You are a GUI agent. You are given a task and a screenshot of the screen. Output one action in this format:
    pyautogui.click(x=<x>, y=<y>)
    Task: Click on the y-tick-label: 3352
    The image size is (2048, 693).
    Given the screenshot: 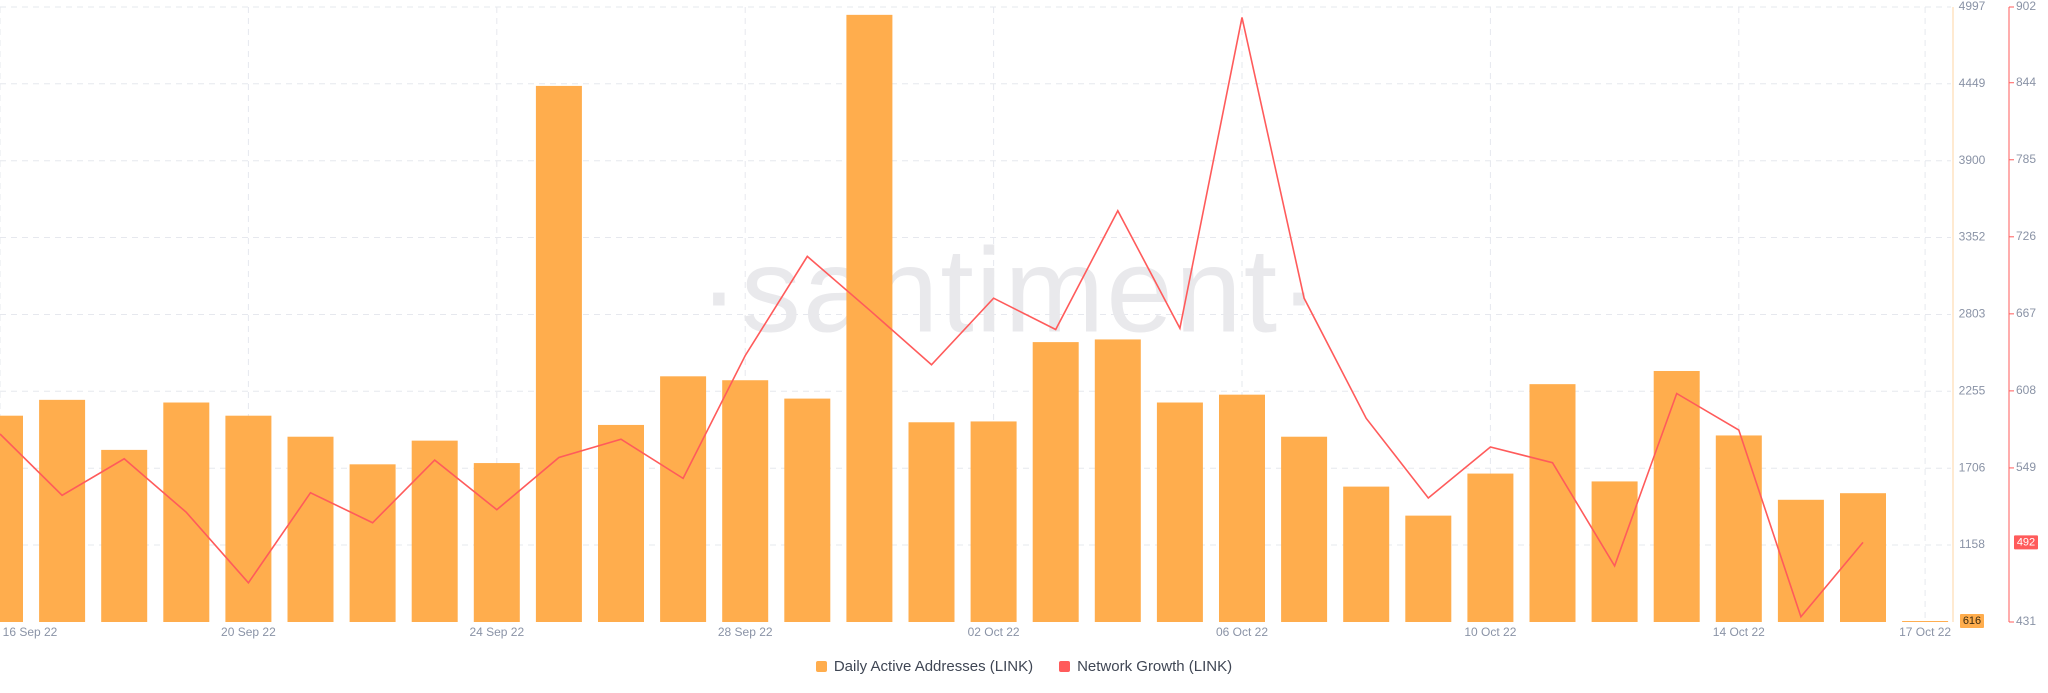 What is the action you would take?
    pyautogui.click(x=1972, y=237)
    